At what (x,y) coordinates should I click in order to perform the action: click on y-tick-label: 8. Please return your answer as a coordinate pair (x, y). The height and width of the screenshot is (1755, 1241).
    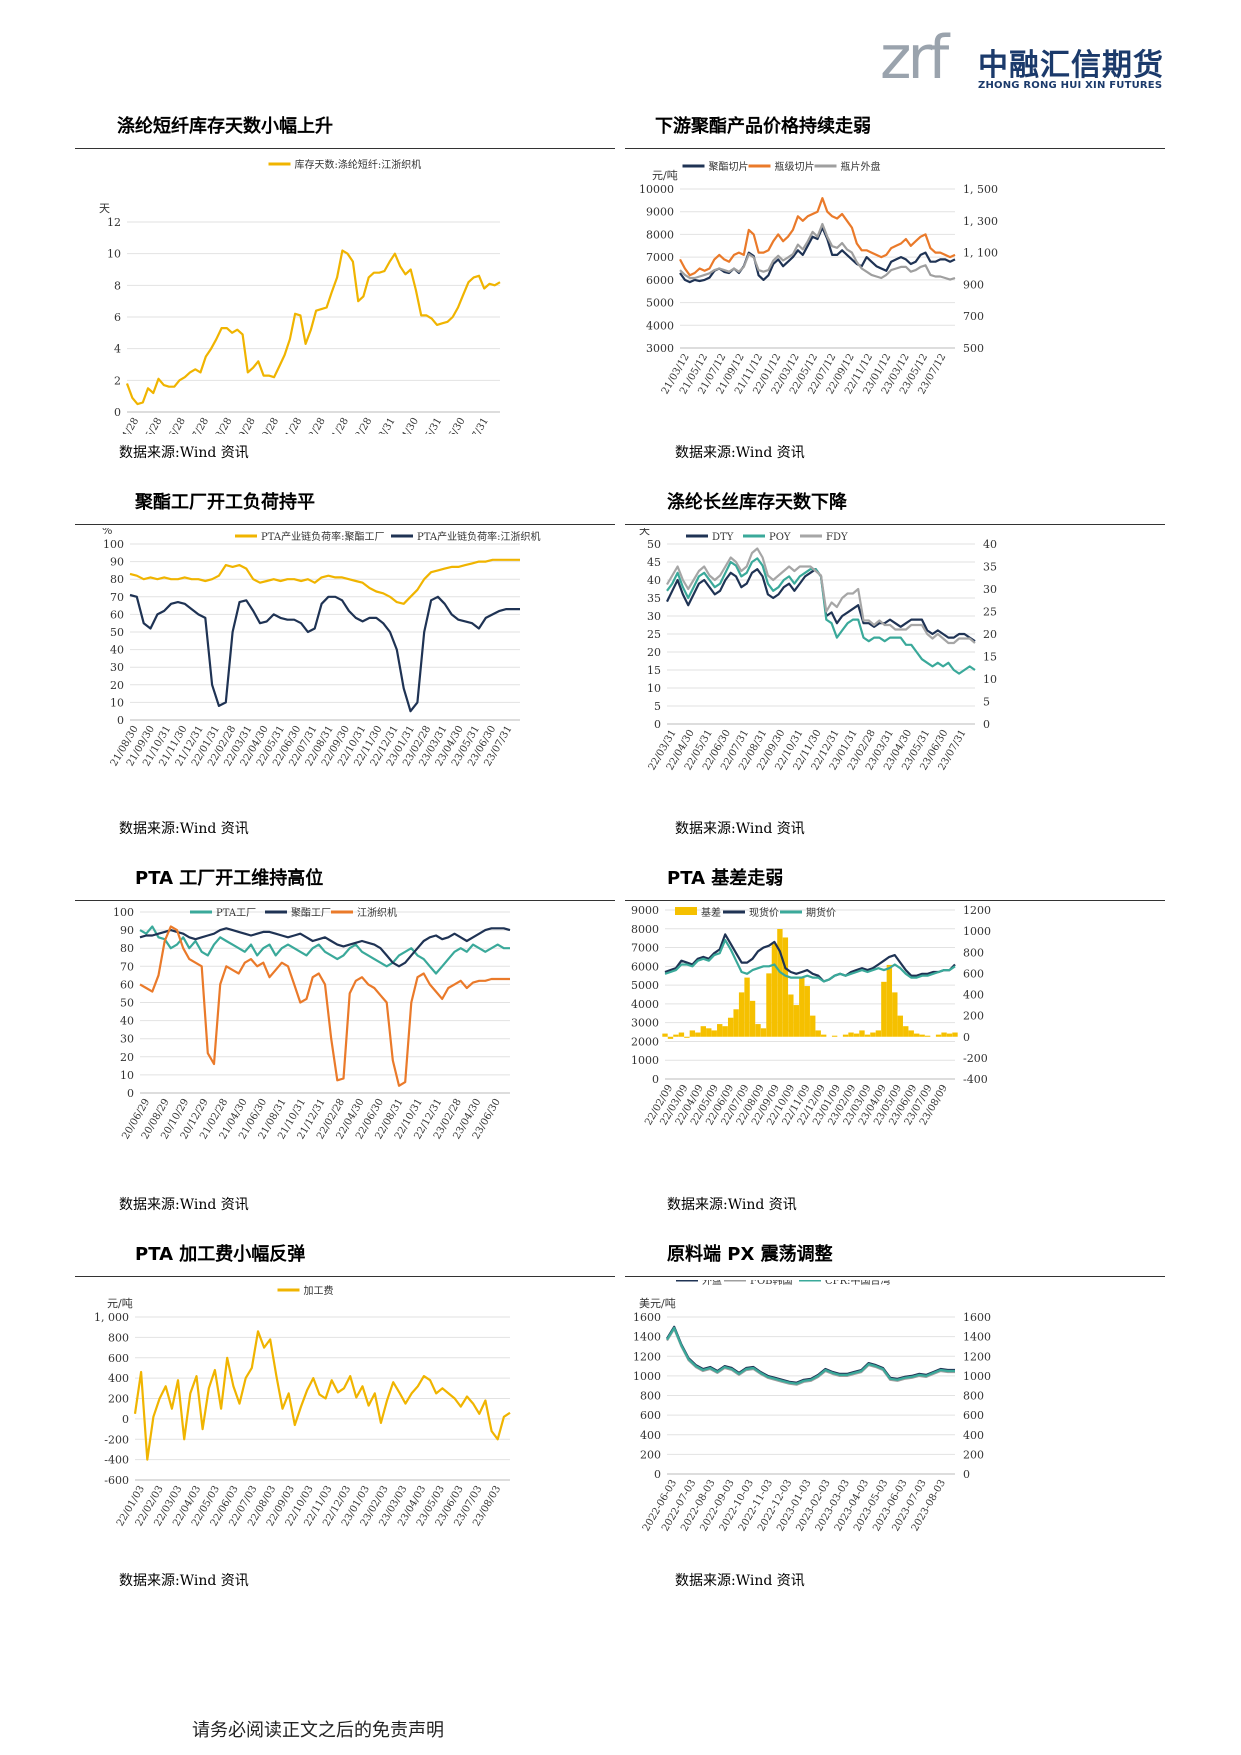
    Looking at the image, I should click on (117, 285).